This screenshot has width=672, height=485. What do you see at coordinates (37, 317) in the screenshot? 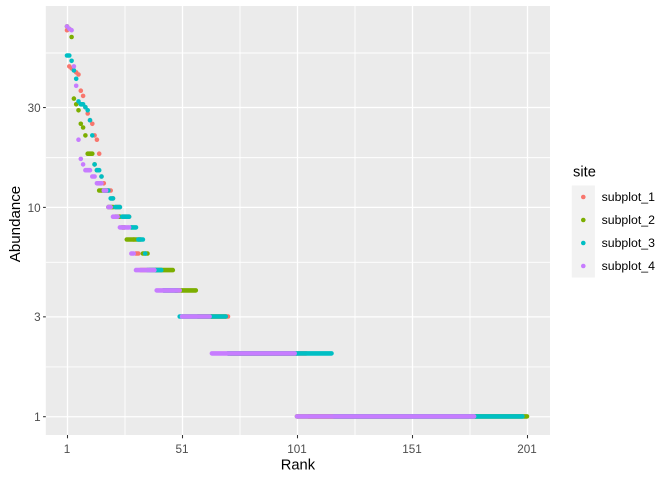
I see `svg-text: 3` at bounding box center [37, 317].